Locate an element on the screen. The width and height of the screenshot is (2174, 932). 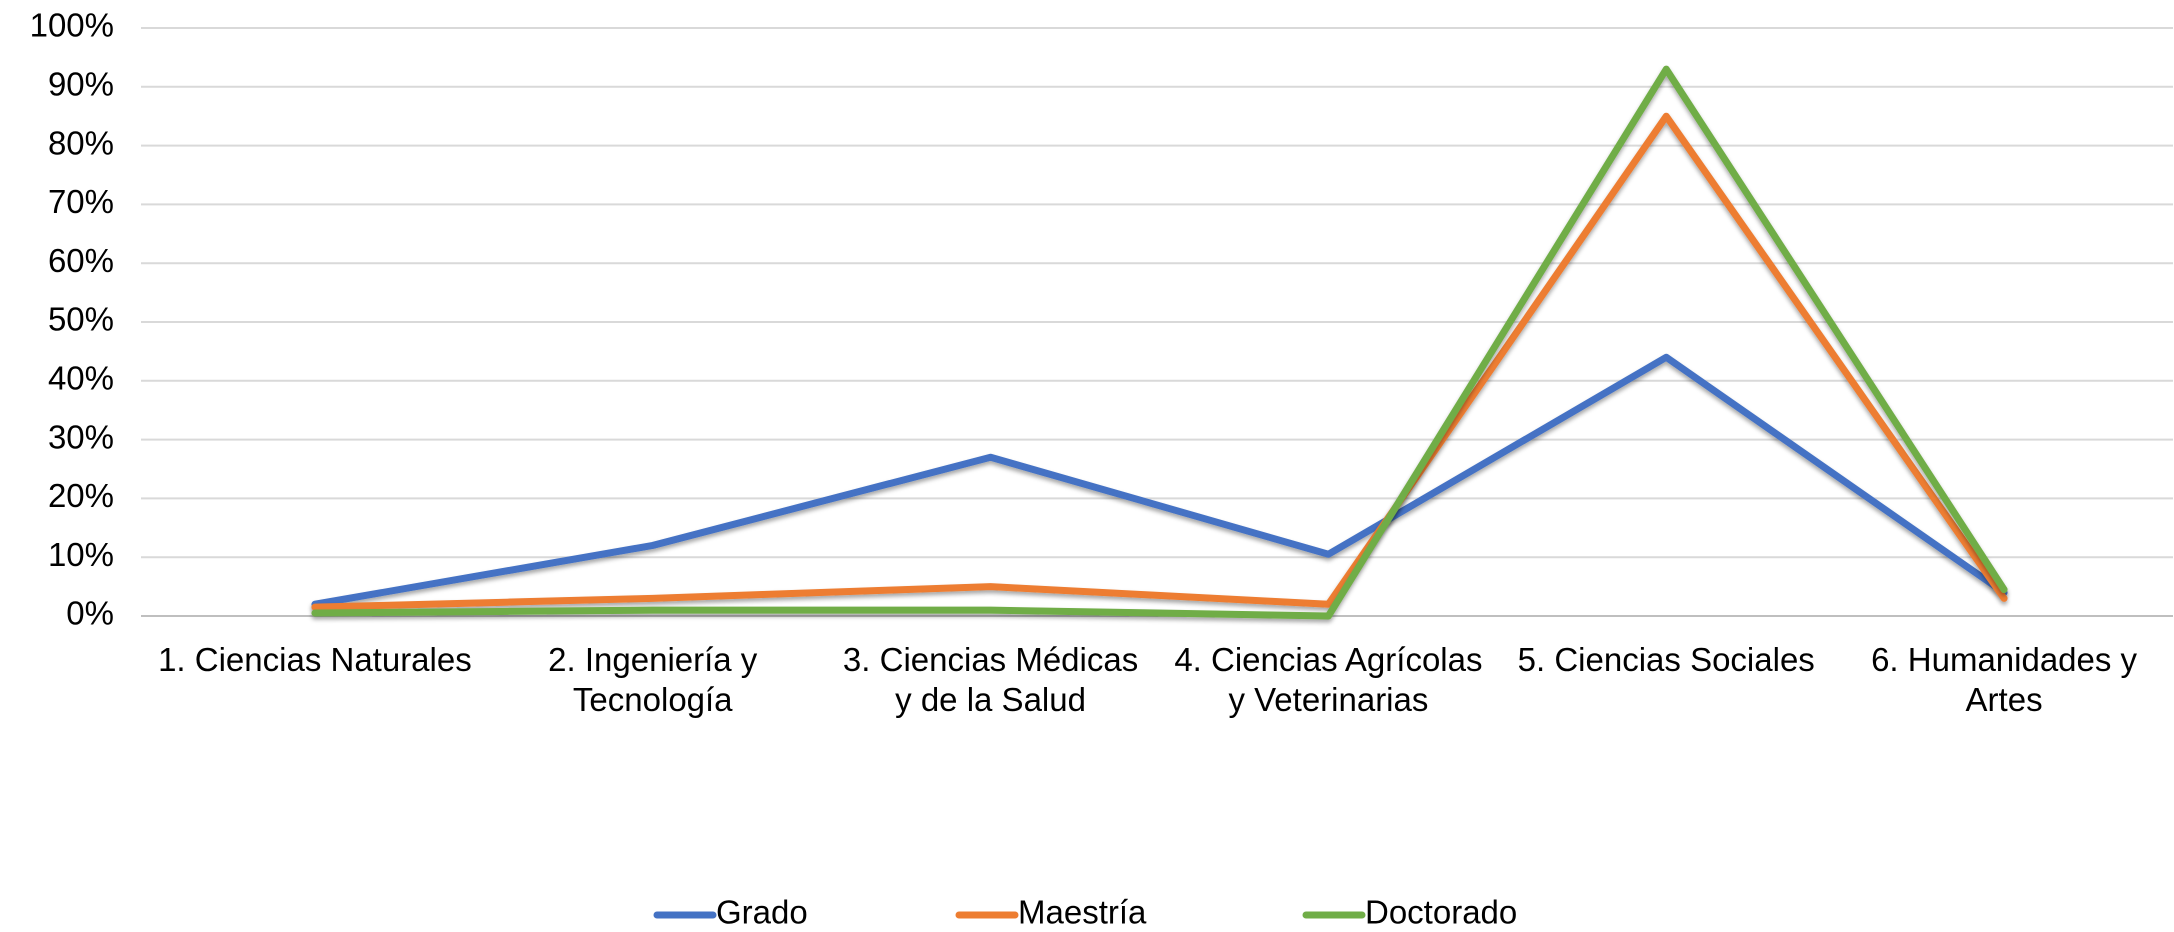
y-tick-label: 20% is located at coordinates (81, 495).